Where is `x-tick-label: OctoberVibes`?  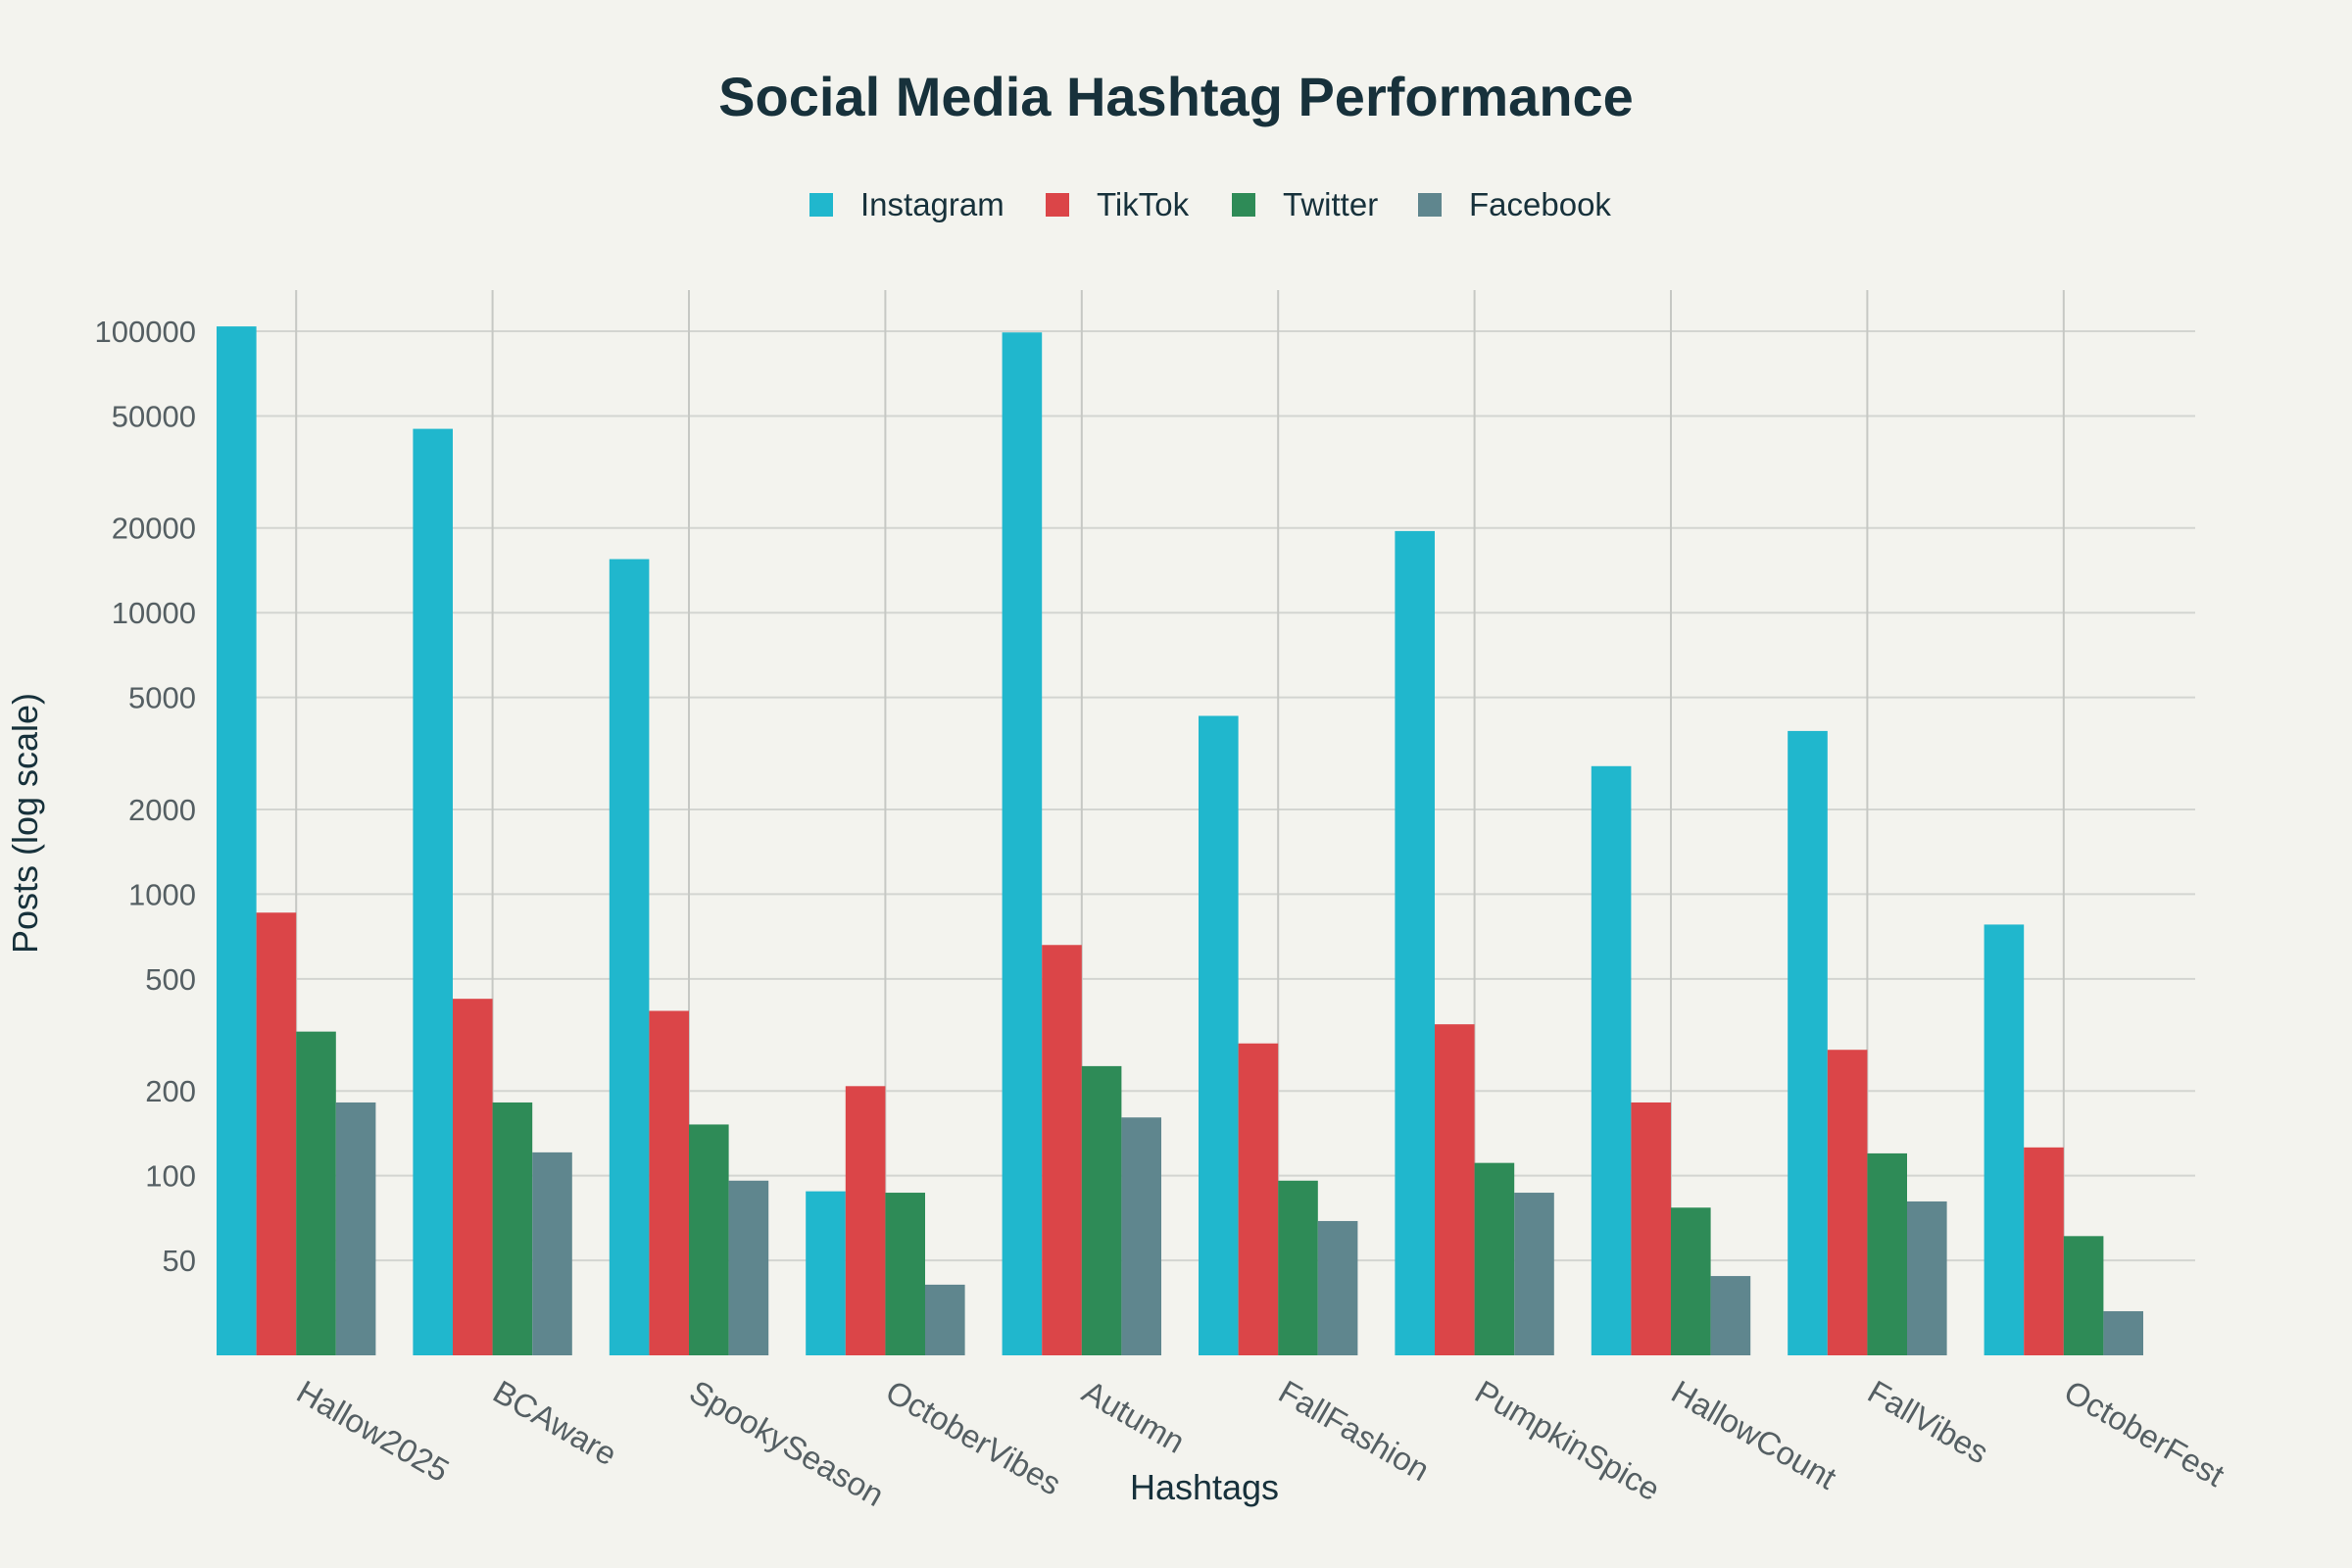 x-tick-label: OctoberVibes is located at coordinates (973, 1437).